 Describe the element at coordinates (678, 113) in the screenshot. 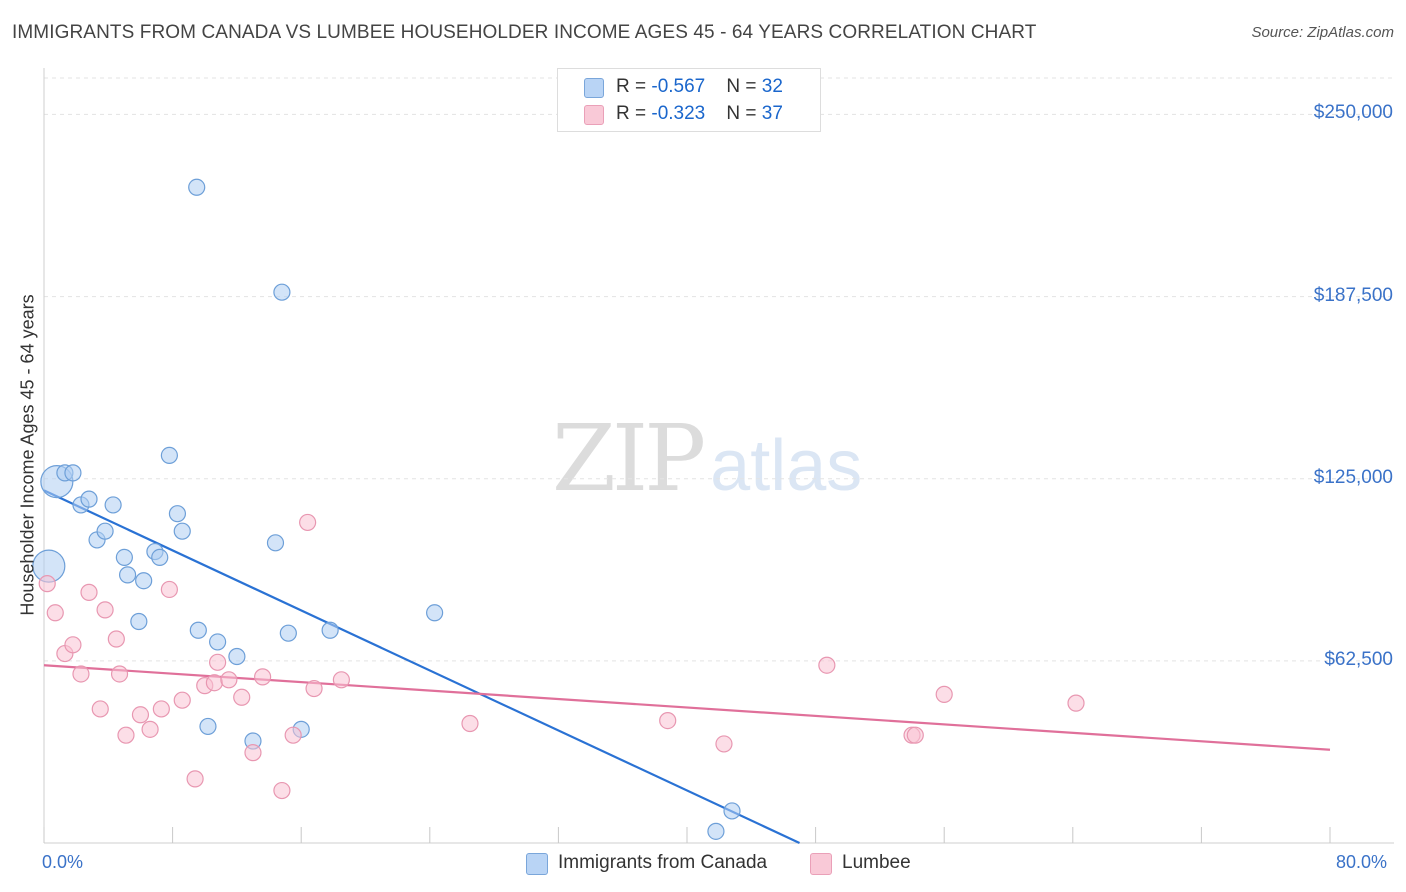

I see `legend-r-value: -0.323` at that location.